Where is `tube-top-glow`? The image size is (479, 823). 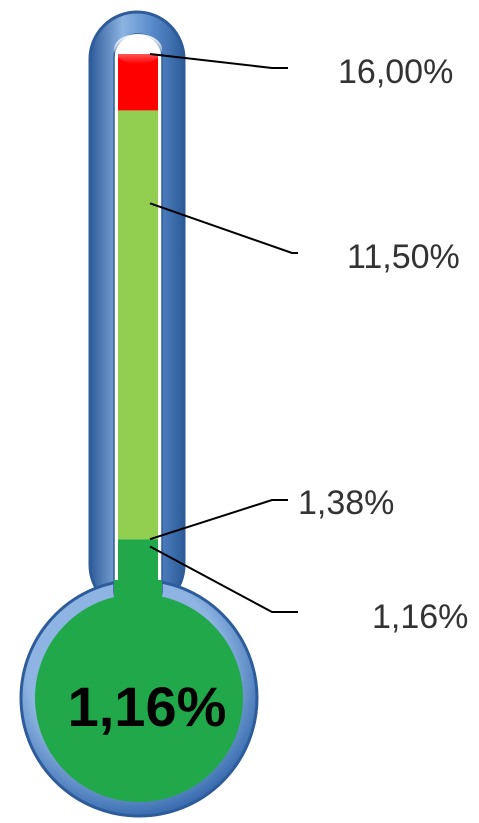
tube-top-glow is located at coordinates (138, 49).